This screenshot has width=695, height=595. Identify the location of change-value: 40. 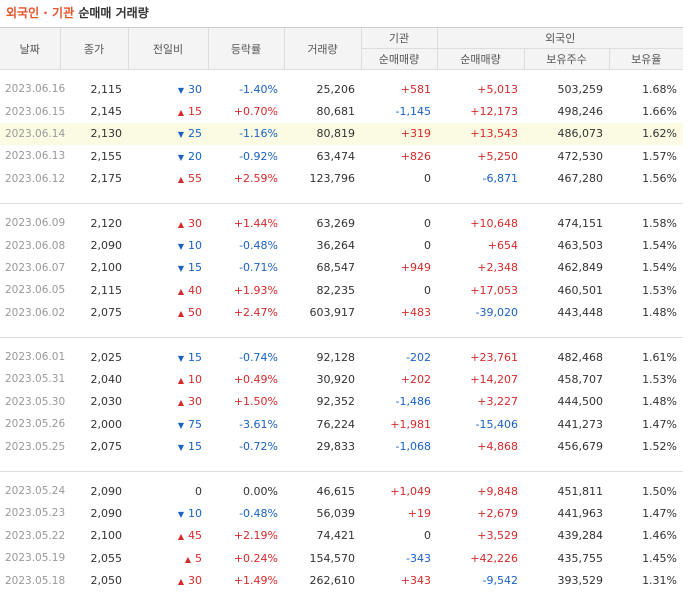
(195, 290).